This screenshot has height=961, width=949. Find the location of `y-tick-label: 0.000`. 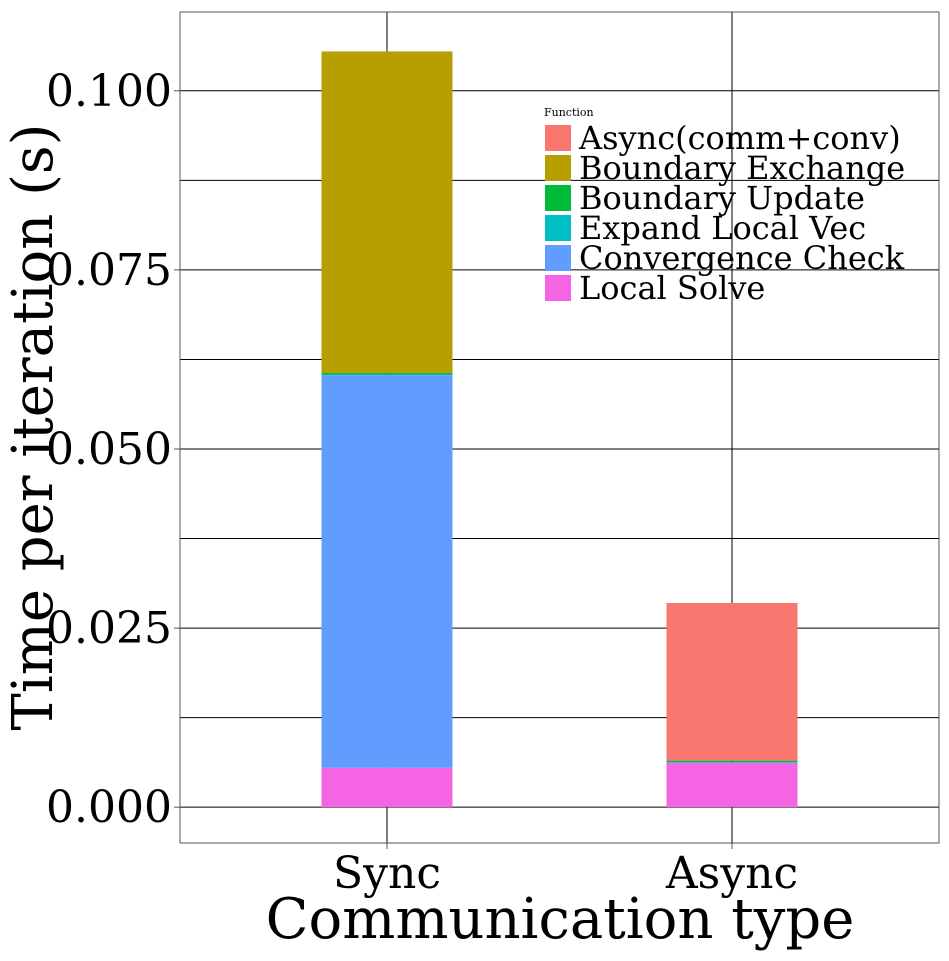

y-tick-label: 0.000 is located at coordinates (109, 807).